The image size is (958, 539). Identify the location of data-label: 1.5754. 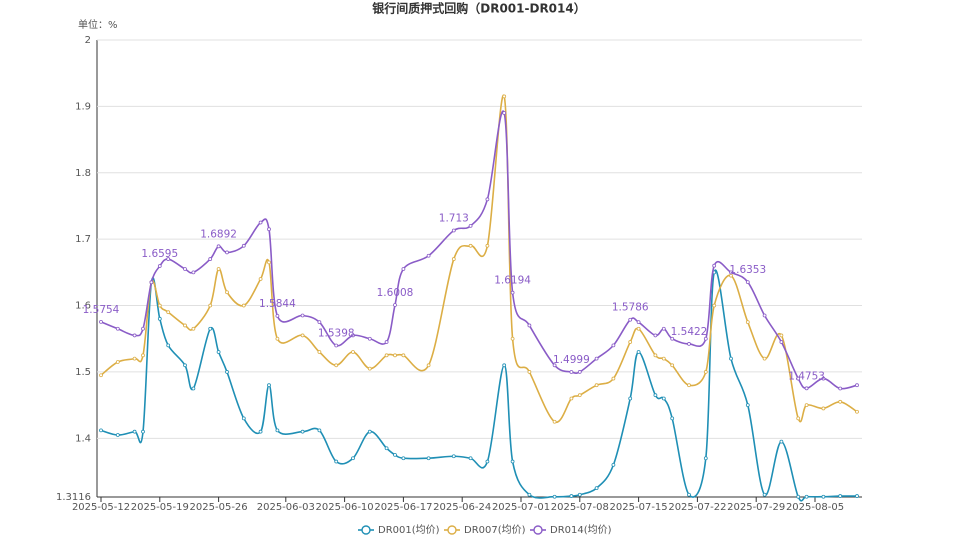
(101, 310).